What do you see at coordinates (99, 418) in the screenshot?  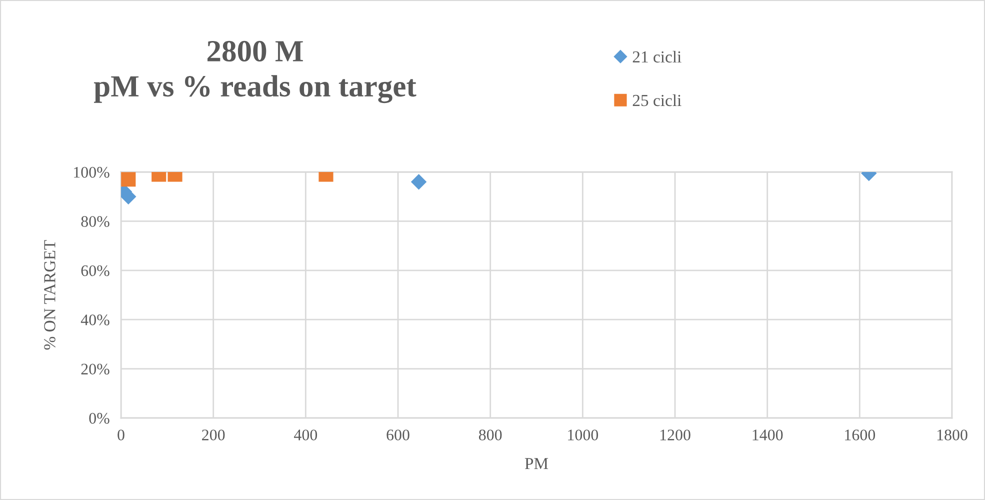 I see `y-tick-label: 0%` at bounding box center [99, 418].